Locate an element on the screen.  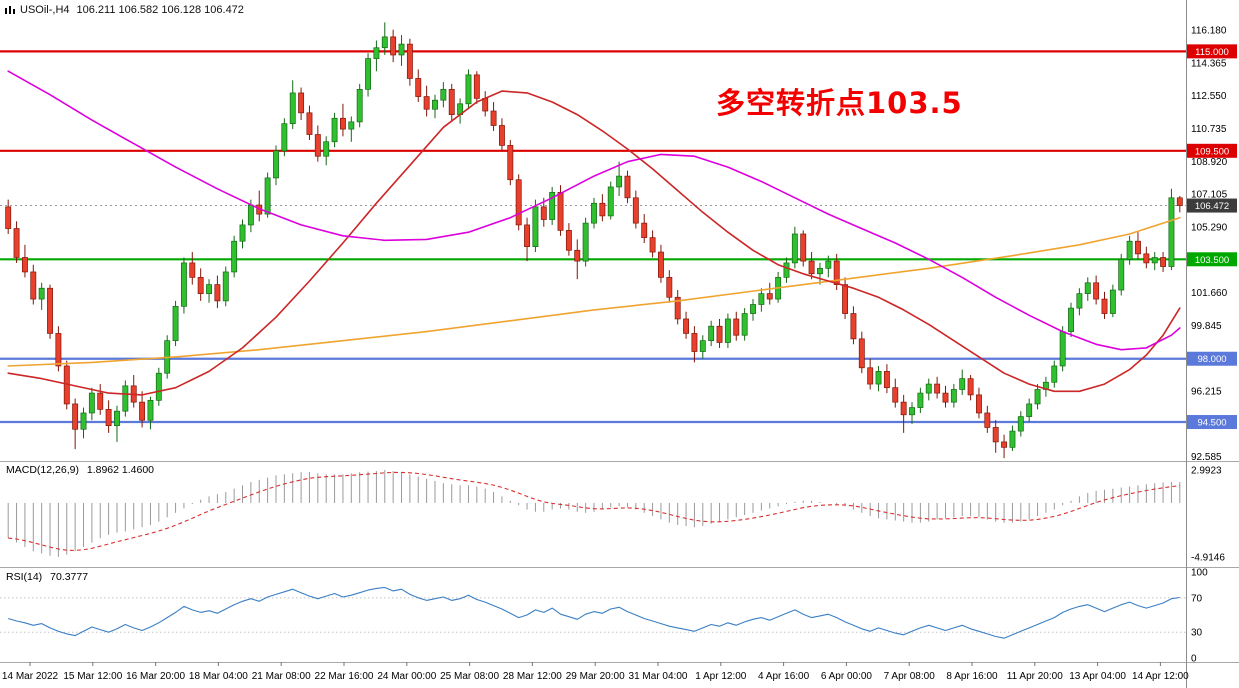
rsi-pane is located at coordinates (593, 614).